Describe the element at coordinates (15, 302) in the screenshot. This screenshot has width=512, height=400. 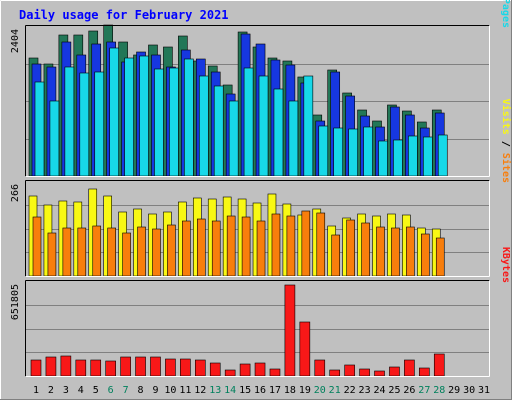
I see `max-value-label: 651805` at that location.